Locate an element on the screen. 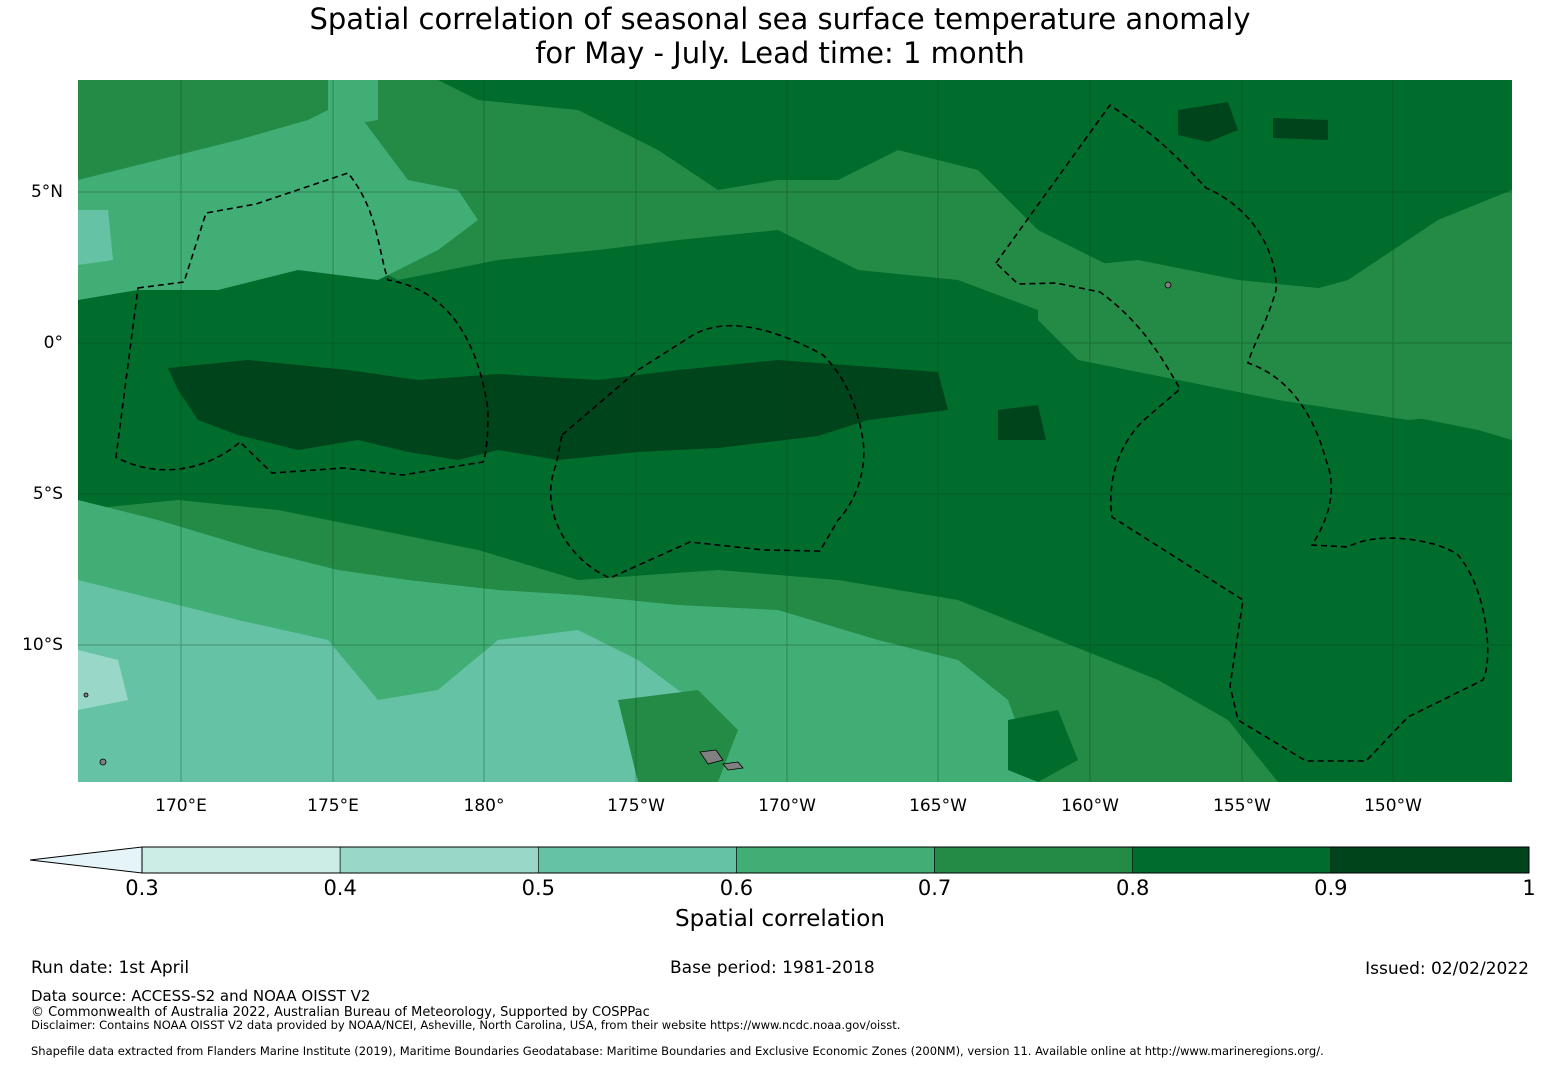 Image resolution: width=1560 pixels, height=1065 pixels. colorbar-outline is located at coordinates (835, 860).